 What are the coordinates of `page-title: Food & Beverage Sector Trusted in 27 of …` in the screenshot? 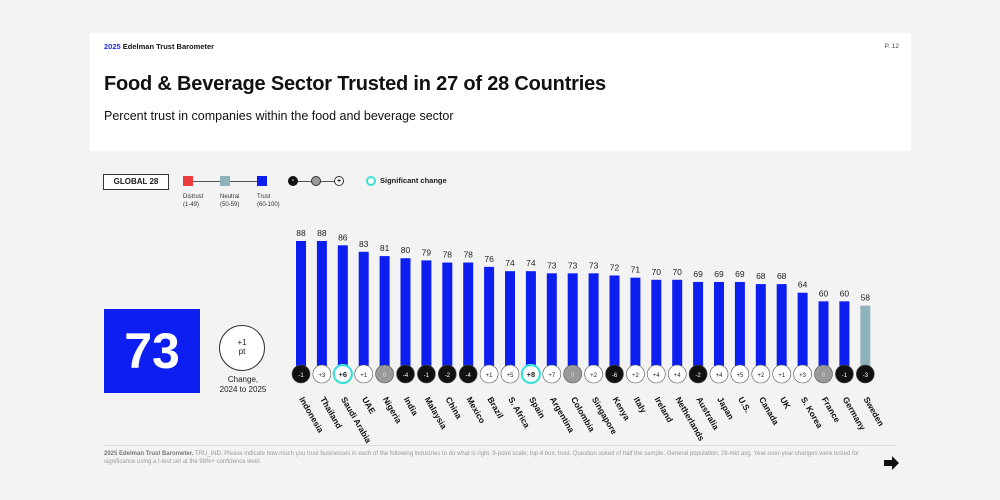 It's located at (355, 84).